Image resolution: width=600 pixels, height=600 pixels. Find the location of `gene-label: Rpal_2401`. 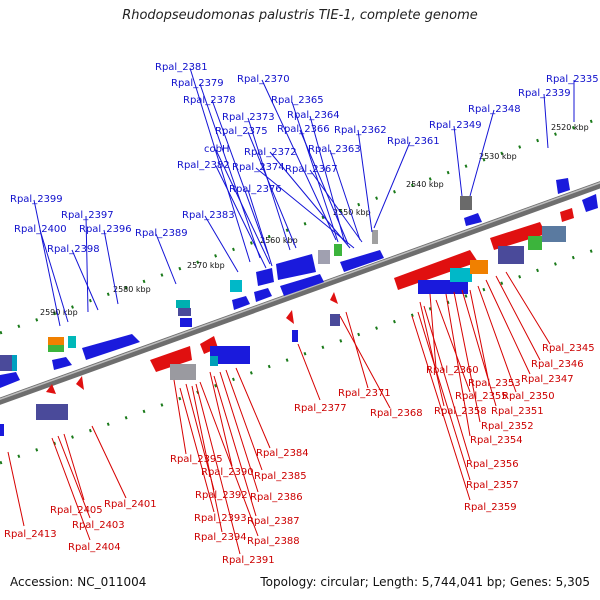

gene-label: Rpal_2401 is located at coordinates (130, 504).